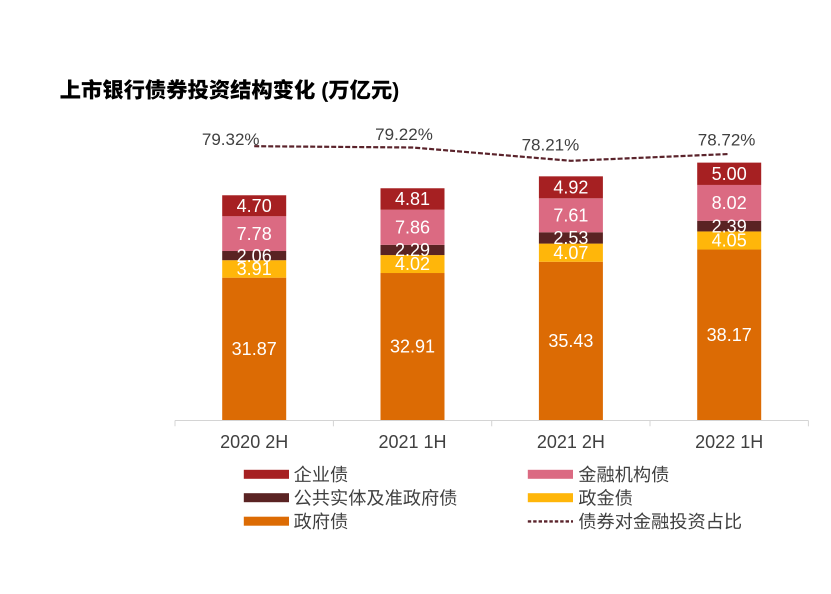 This screenshot has height=594, width=831. Describe the element at coordinates (570, 188) in the screenshot. I see `svg-text: 4.92` at that location.